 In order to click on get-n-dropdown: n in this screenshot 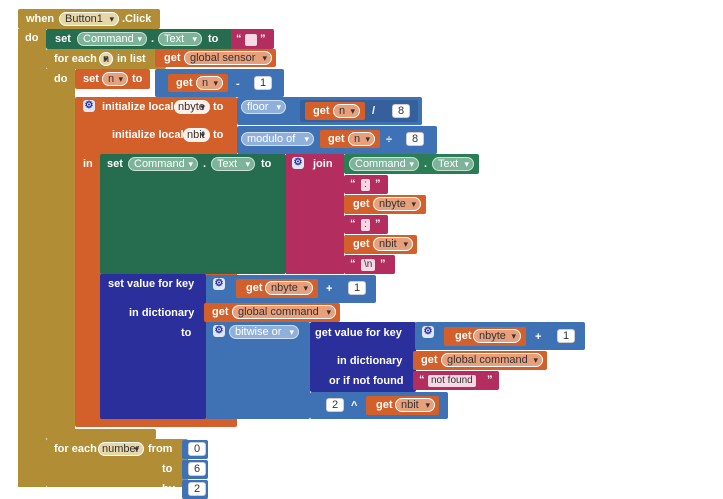, I will do `click(209, 83)`.